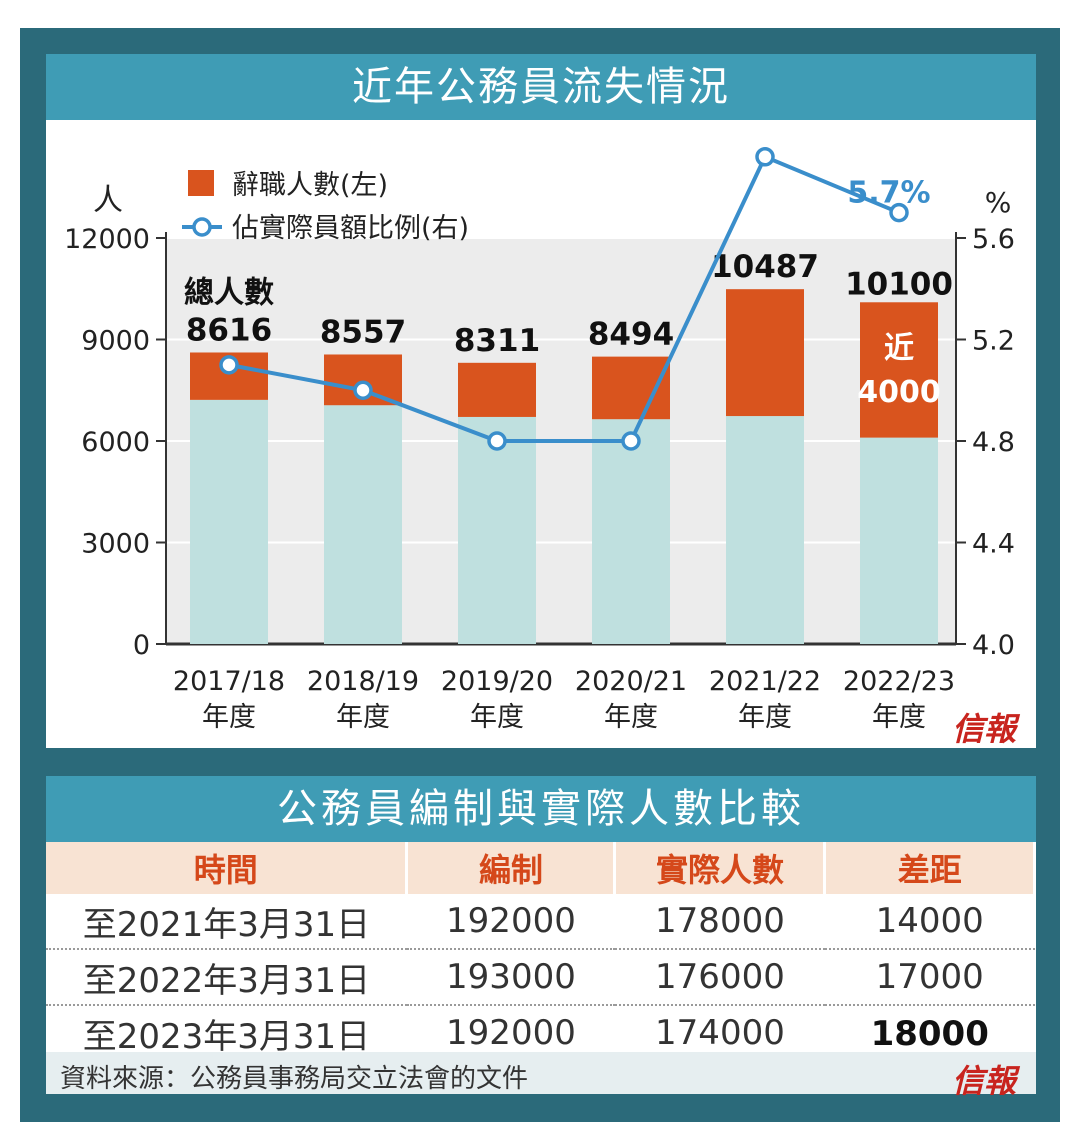  Describe the element at coordinates (310, 185) in the screenshot. I see `legend-label-resignations: 辭職人數(左)` at that location.